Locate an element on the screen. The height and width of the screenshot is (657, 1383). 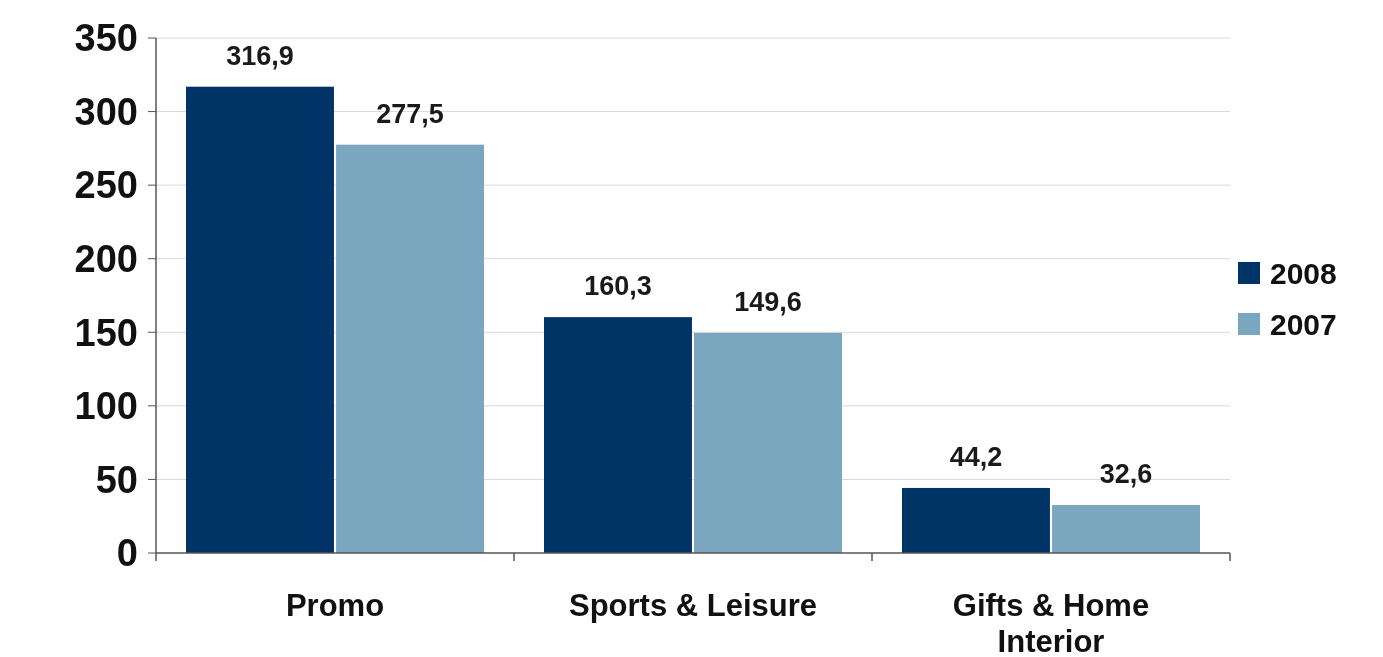
data-label: 149,6 is located at coordinates (768, 301).